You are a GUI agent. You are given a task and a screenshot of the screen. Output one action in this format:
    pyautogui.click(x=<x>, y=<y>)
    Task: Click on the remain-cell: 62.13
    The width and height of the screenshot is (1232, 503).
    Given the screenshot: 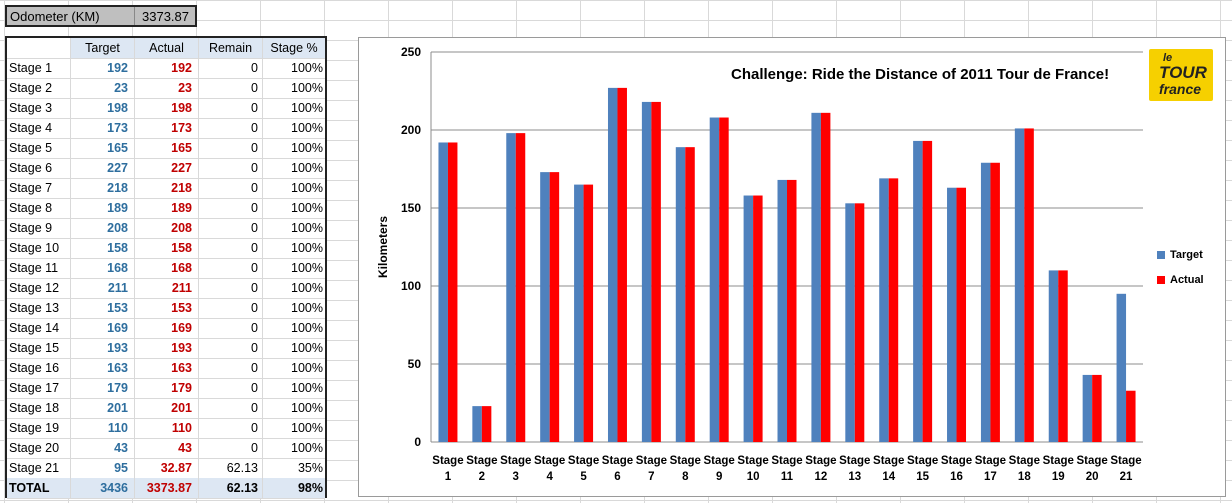 What is the action you would take?
    pyautogui.click(x=231, y=468)
    